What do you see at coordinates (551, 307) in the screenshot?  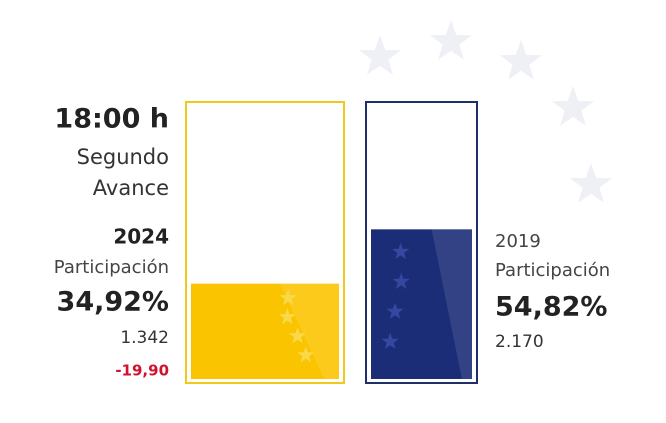 I see `value-label: 54,82%` at bounding box center [551, 307].